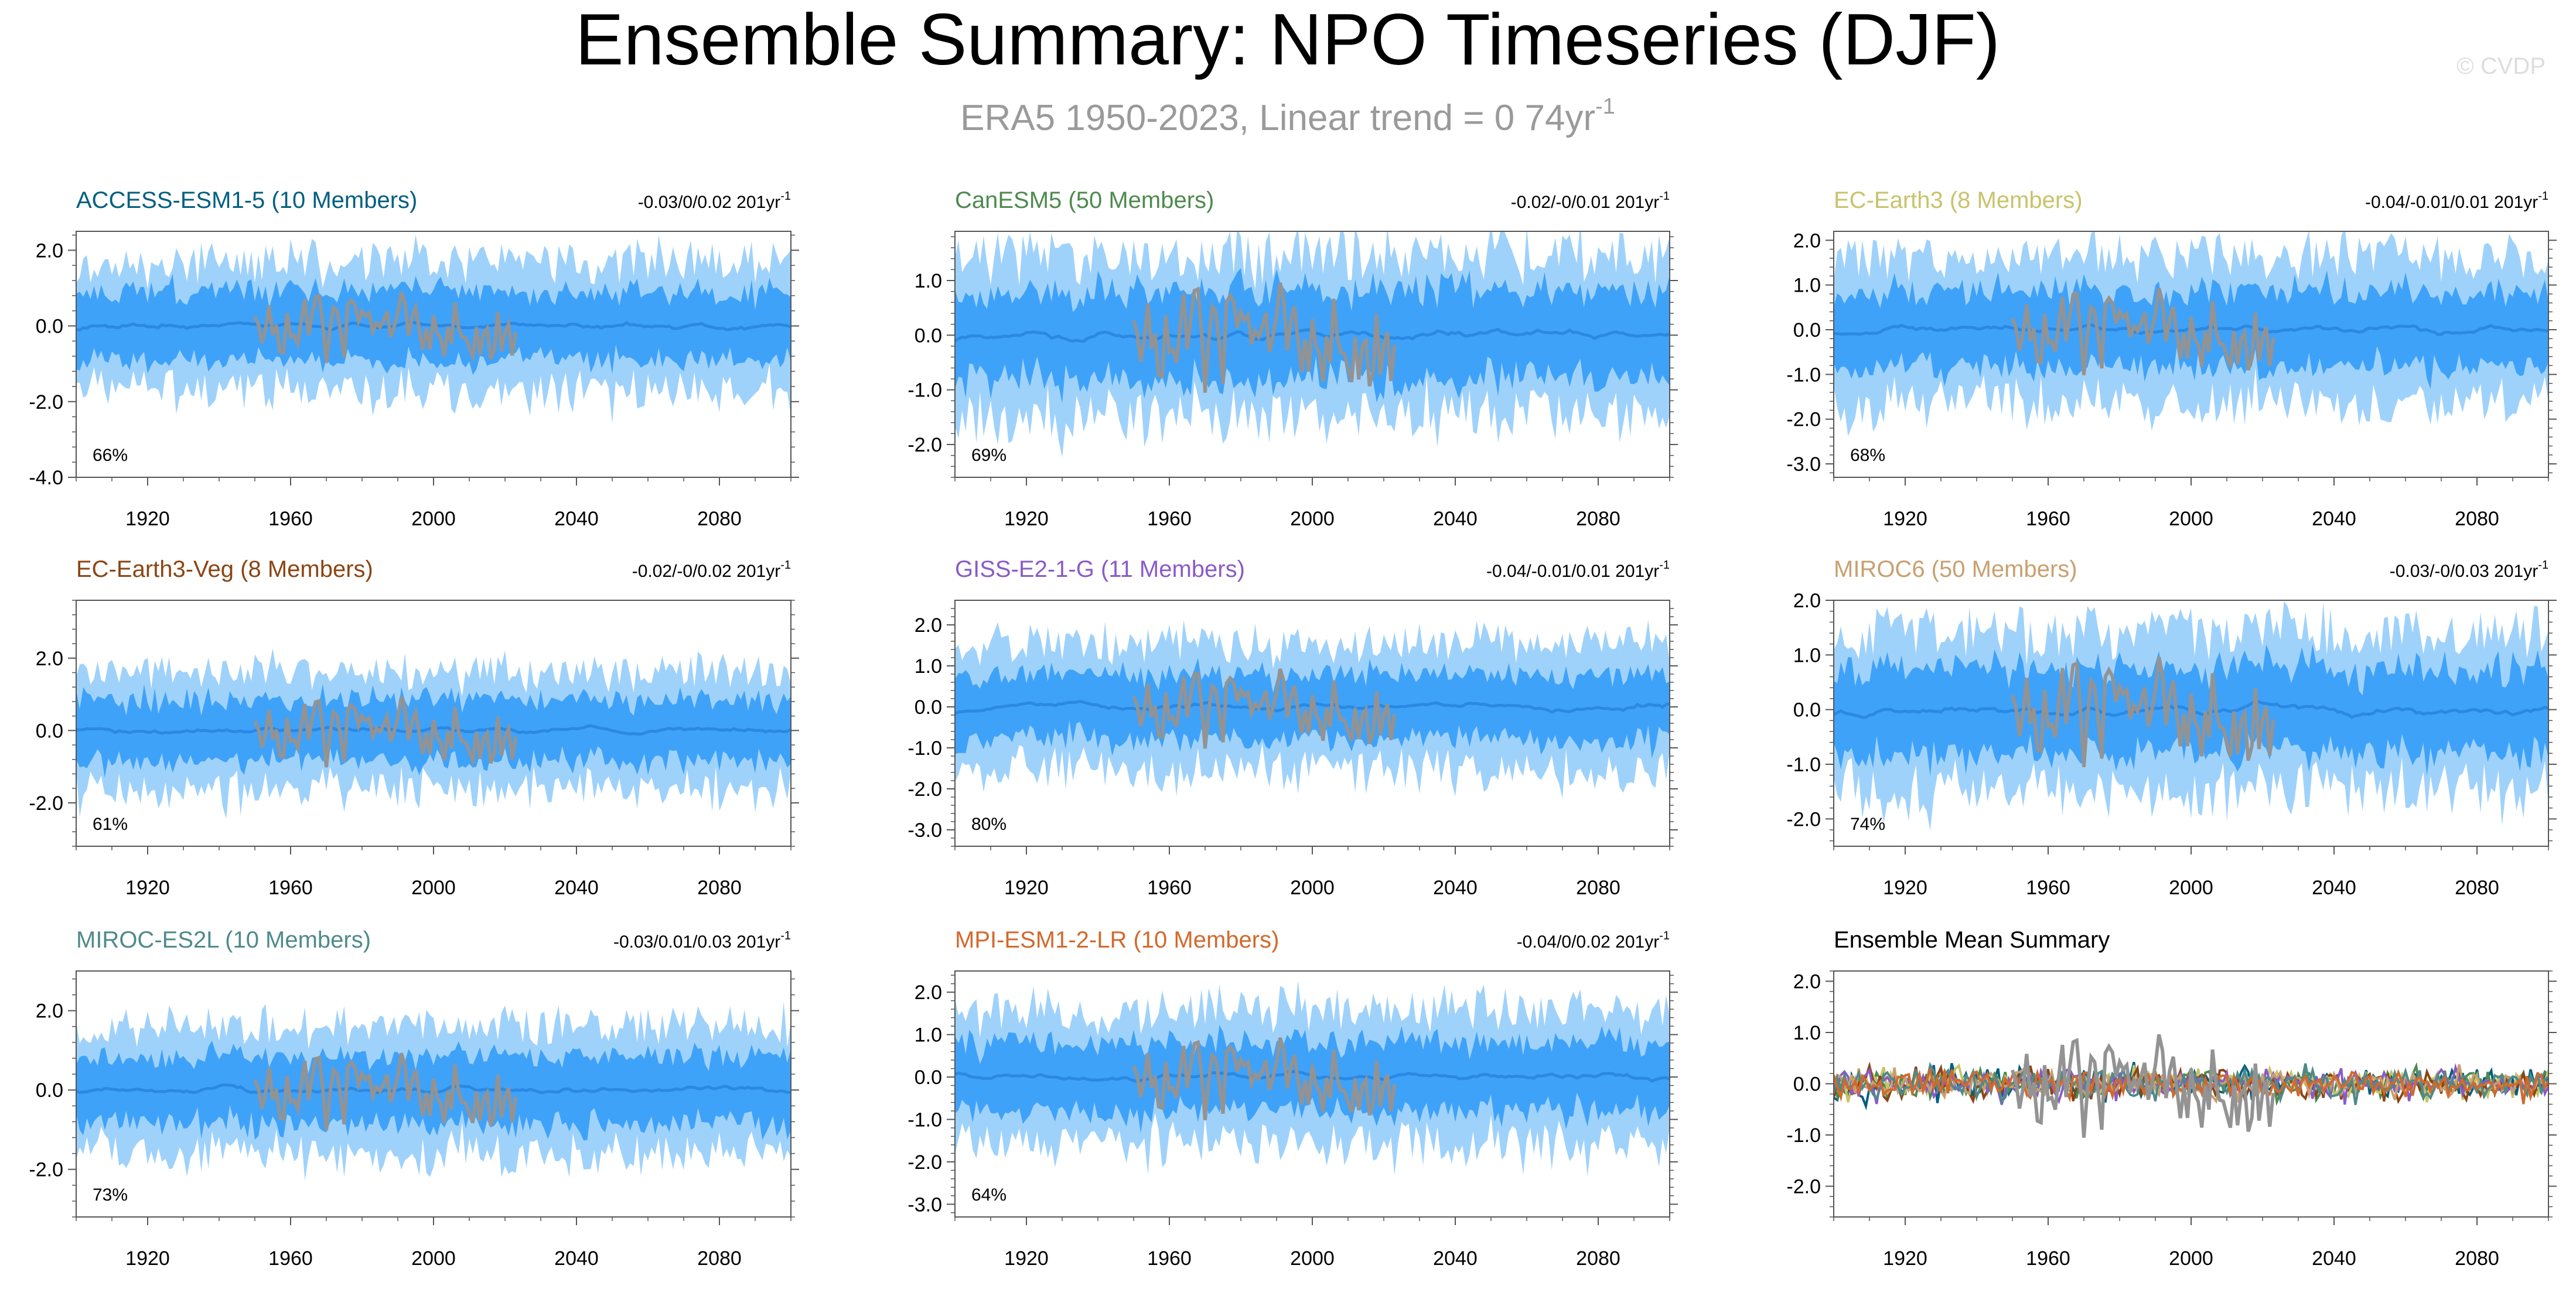  I want to click on panel-title: CanESM5 (50 Members), so click(1084, 200).